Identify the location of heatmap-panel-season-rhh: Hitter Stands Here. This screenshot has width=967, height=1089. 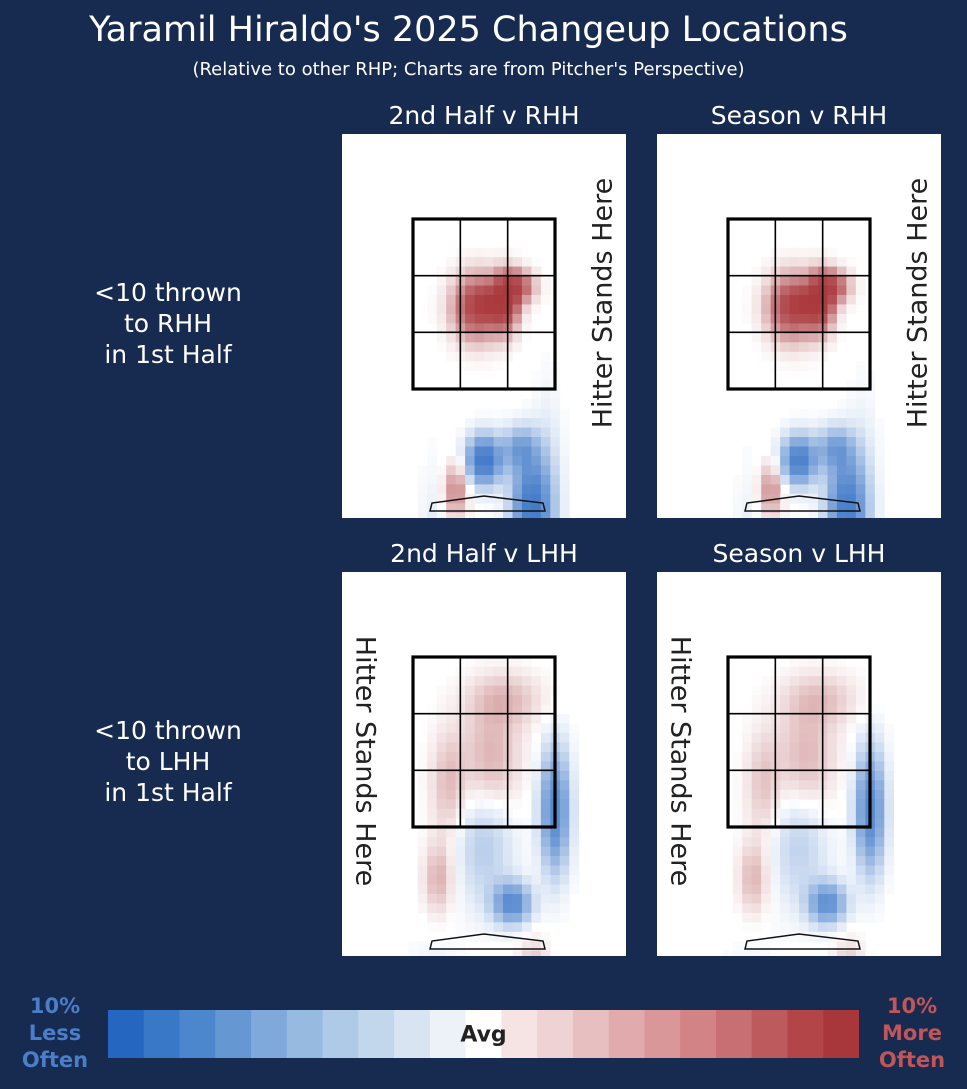
(799, 326).